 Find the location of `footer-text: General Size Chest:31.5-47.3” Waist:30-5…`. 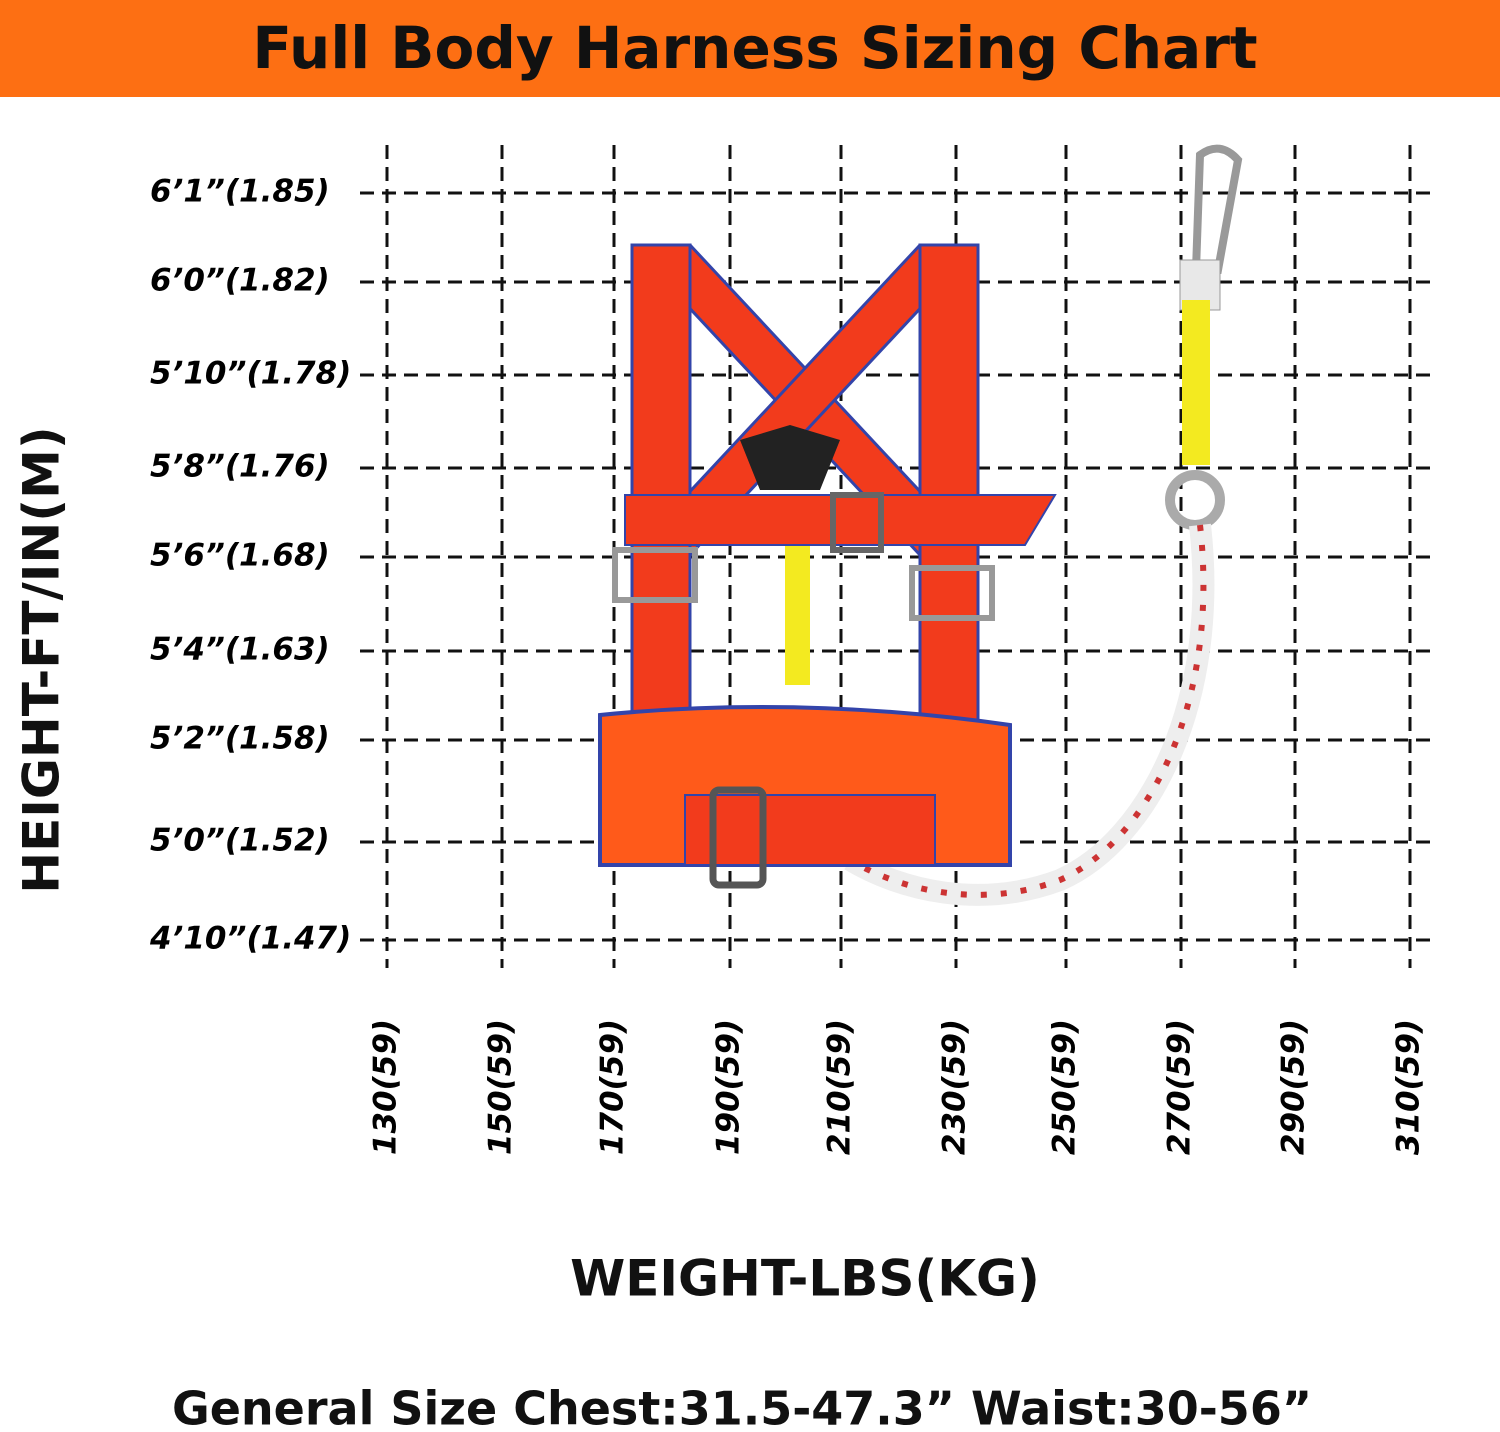

footer-text: General Size Chest:31.5-47.3” Waist:30-5… is located at coordinates (742, 1407).